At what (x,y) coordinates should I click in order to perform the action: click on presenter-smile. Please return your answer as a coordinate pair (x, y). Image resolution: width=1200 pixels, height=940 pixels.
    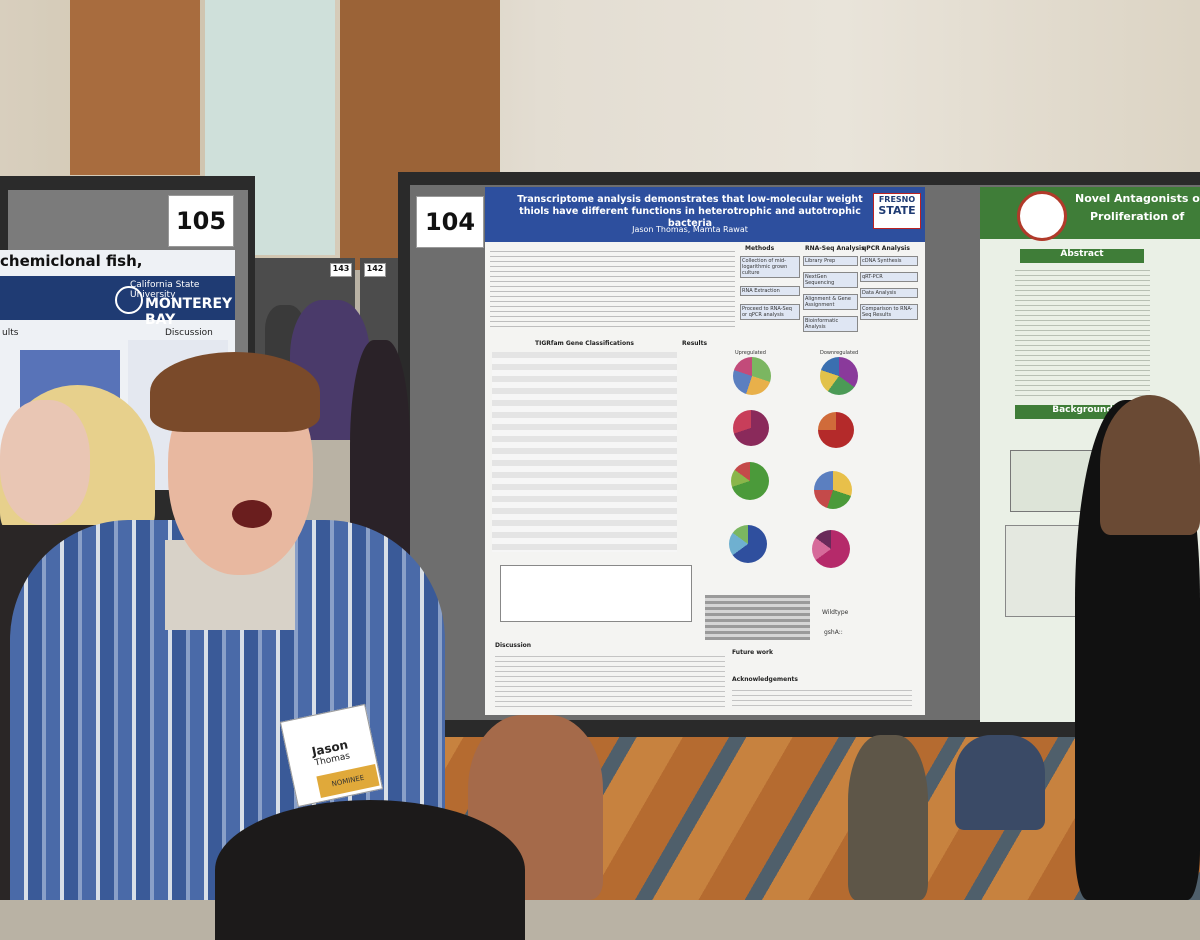
    Looking at the image, I should click on (252, 514).